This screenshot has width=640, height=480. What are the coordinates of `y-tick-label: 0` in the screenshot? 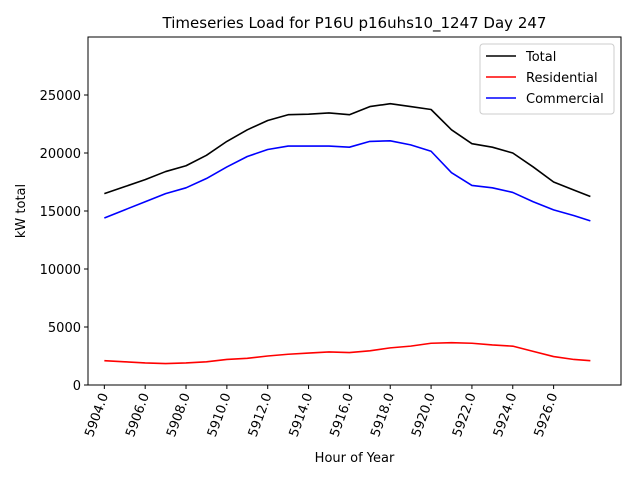 It's located at (77, 386).